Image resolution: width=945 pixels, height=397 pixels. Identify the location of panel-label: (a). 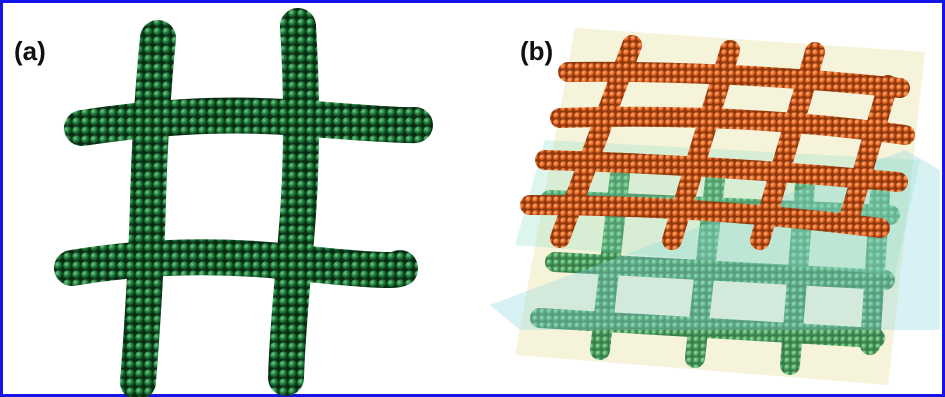
(30, 51).